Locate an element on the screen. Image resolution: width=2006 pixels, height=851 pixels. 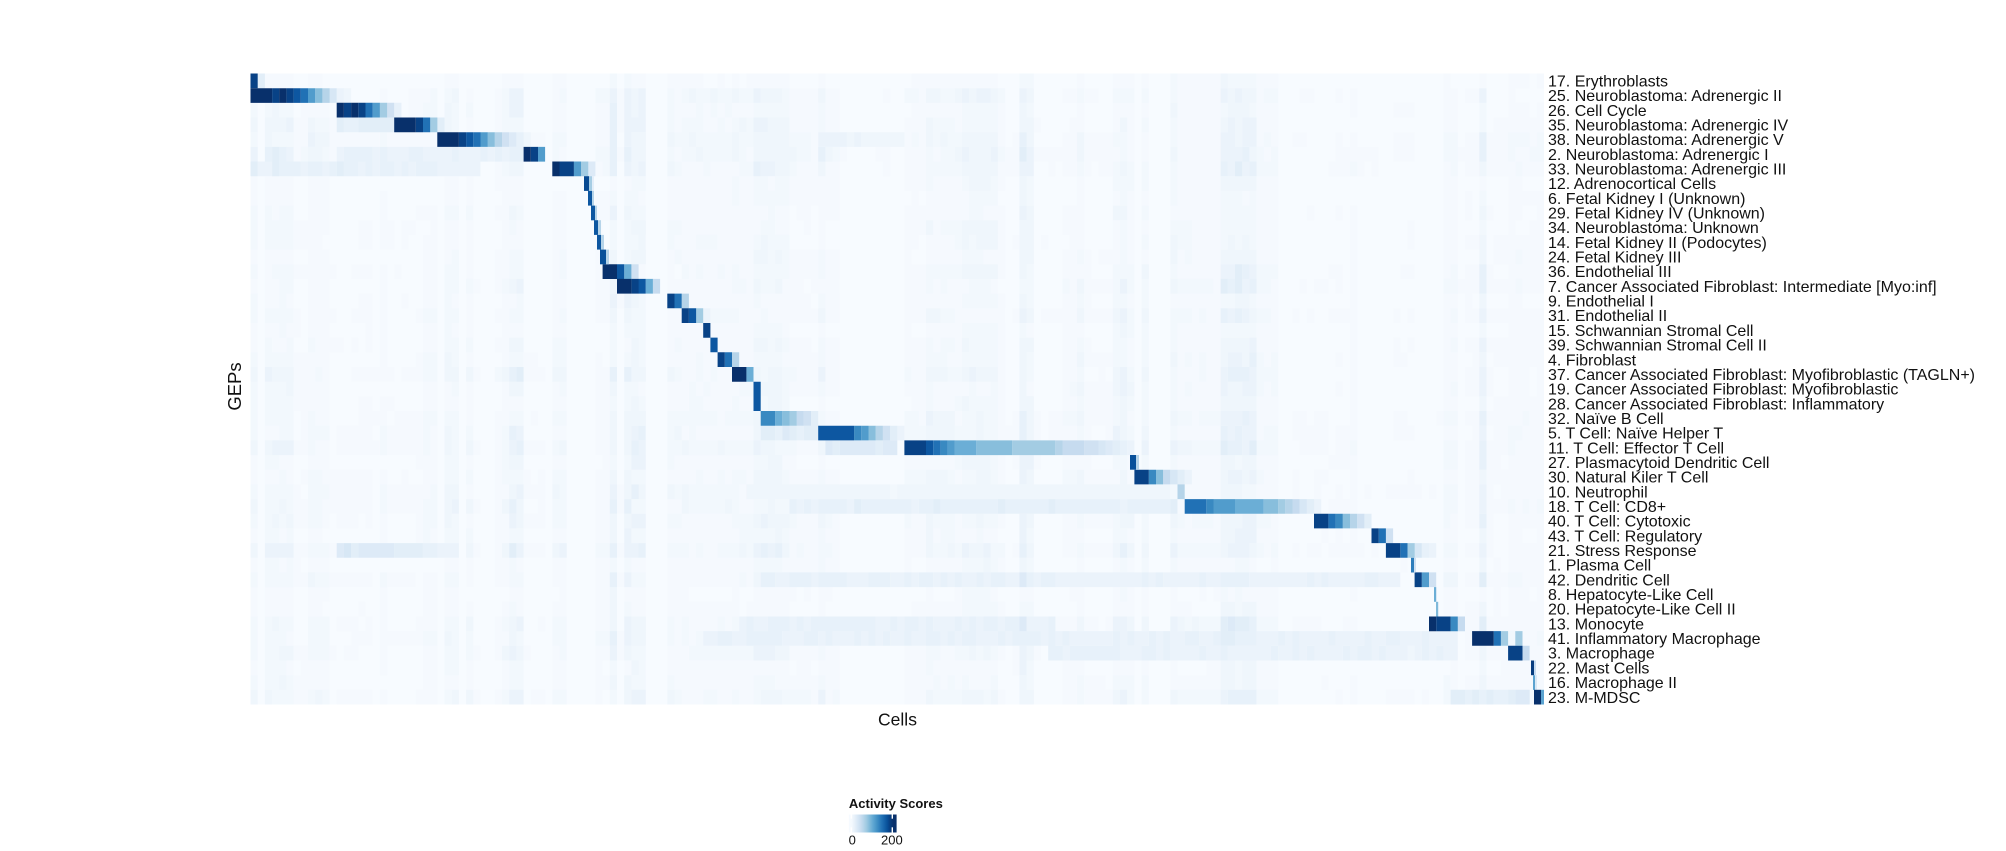
svg-text: Activity Scores is located at coordinates (896, 803).